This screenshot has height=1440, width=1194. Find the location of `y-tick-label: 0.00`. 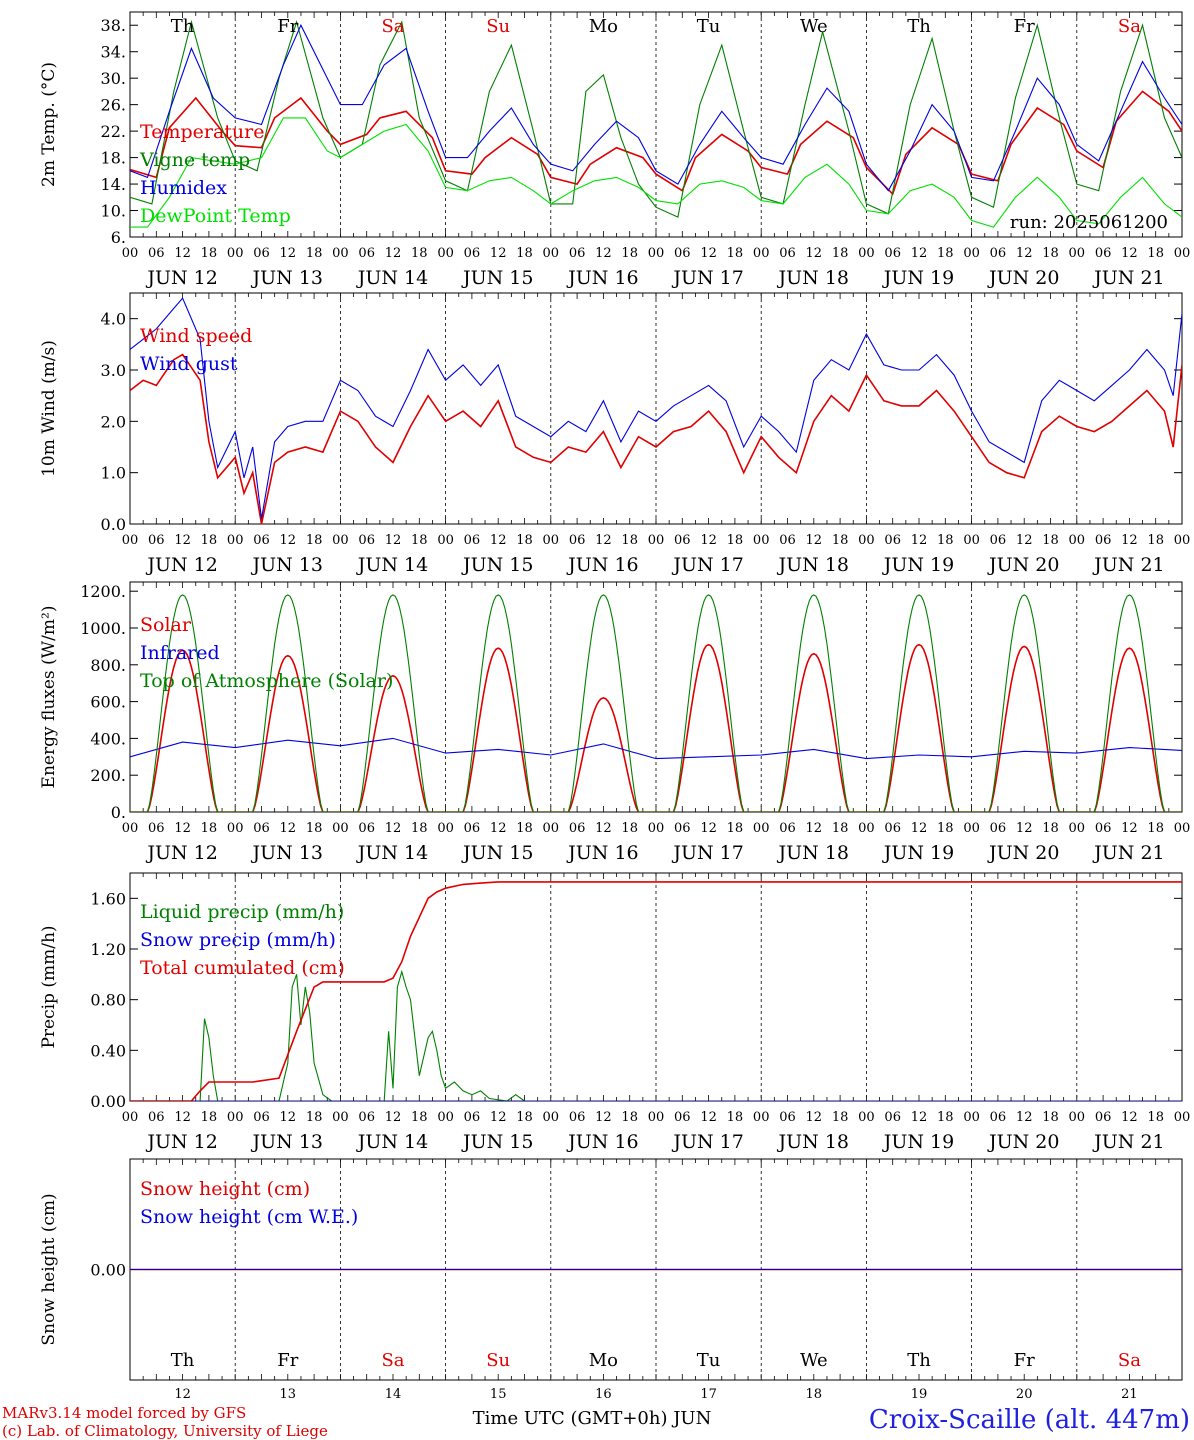

y-tick-label: 0.00 is located at coordinates (108, 1270).